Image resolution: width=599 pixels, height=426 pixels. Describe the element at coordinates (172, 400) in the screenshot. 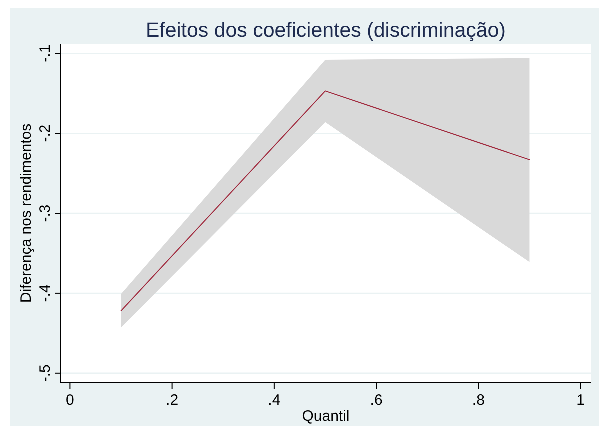

I see `x-tick-label: .2` at that location.